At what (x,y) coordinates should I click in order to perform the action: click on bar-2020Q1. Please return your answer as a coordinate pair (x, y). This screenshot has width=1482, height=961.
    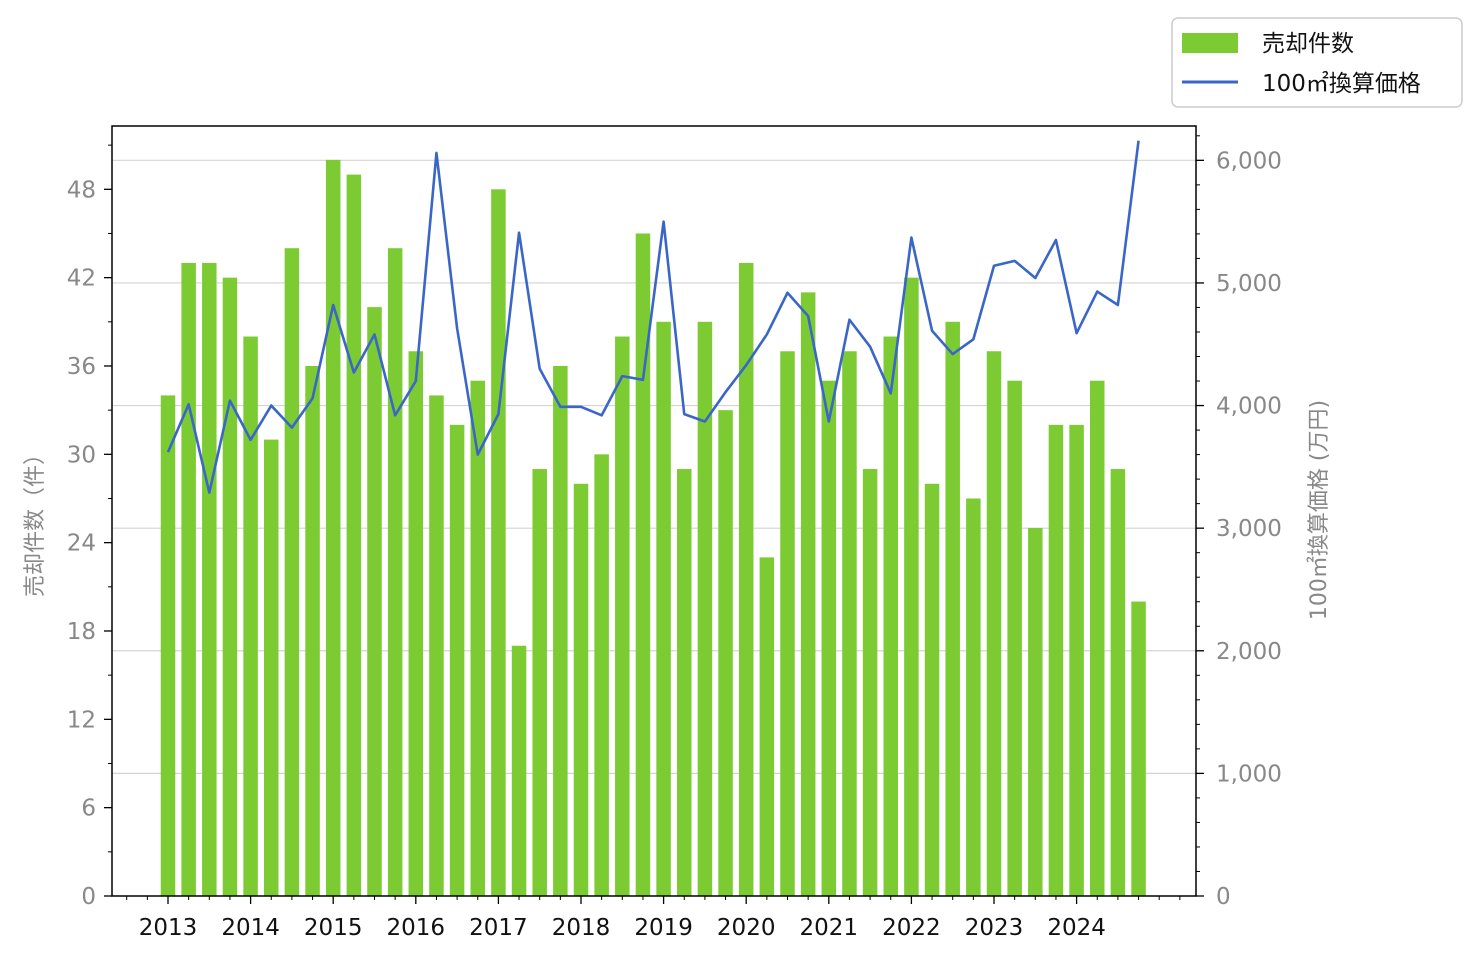
    Looking at the image, I should click on (746, 579).